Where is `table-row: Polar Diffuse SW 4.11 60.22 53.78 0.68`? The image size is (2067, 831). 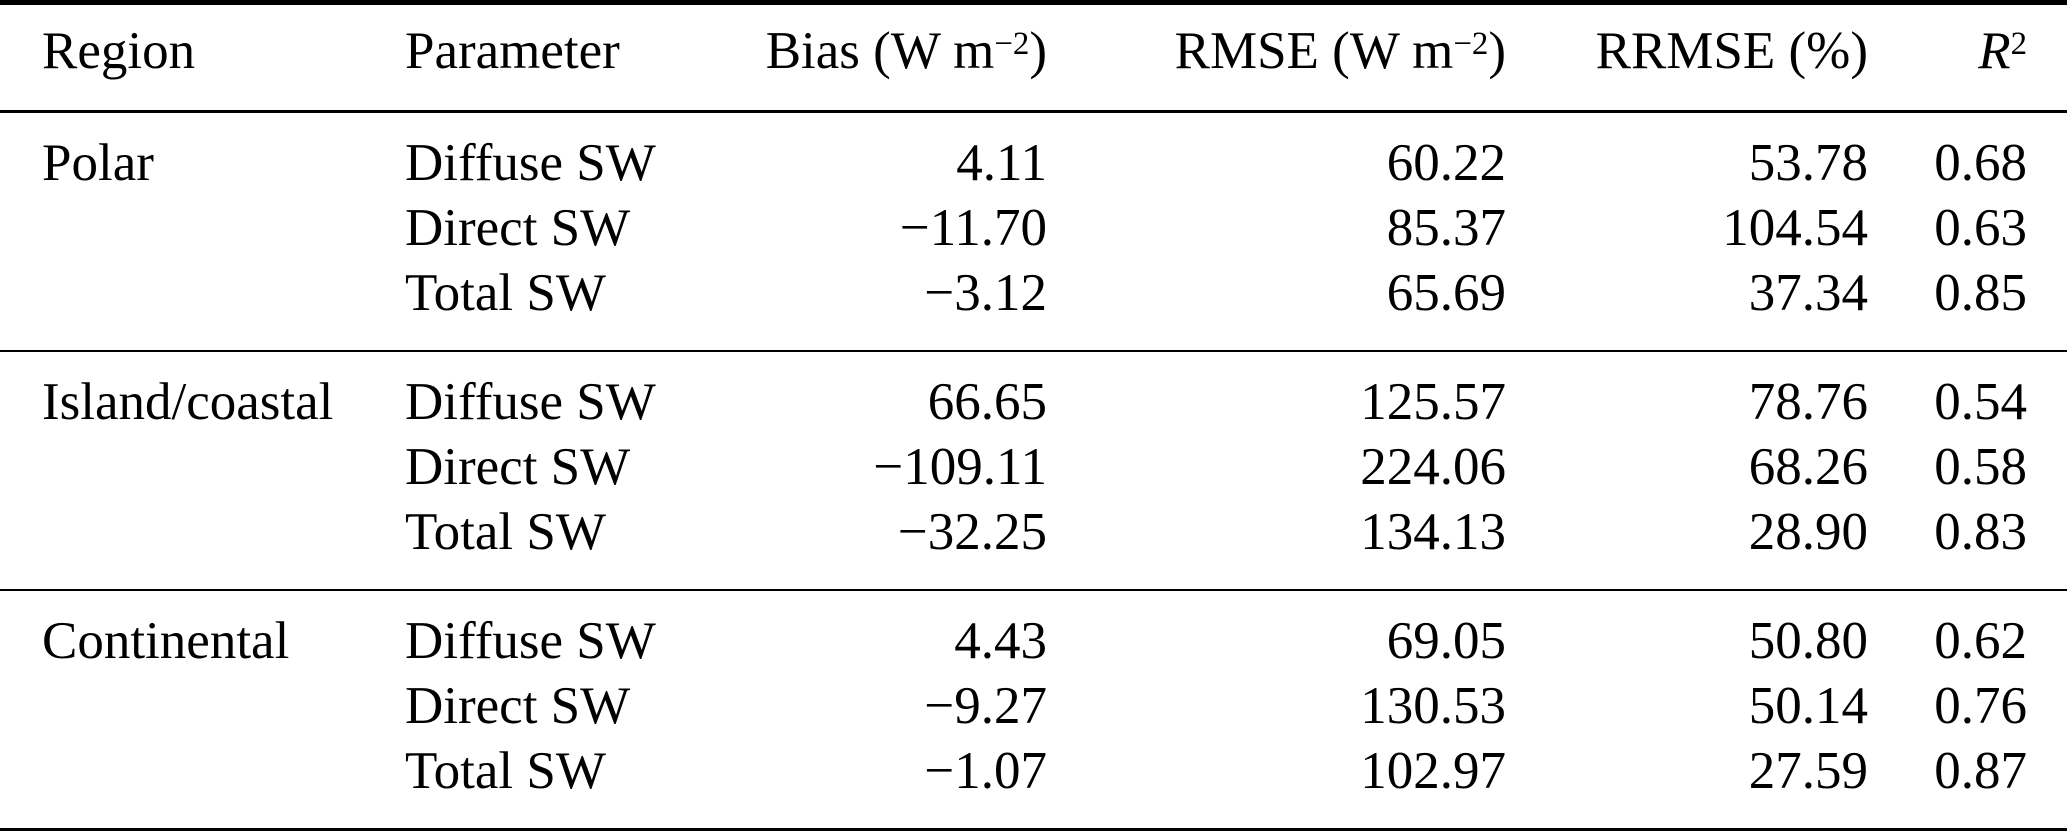
table-row: Polar Diffuse SW 4.11 60.22 53.78 0.68 is located at coordinates (1033, 154).